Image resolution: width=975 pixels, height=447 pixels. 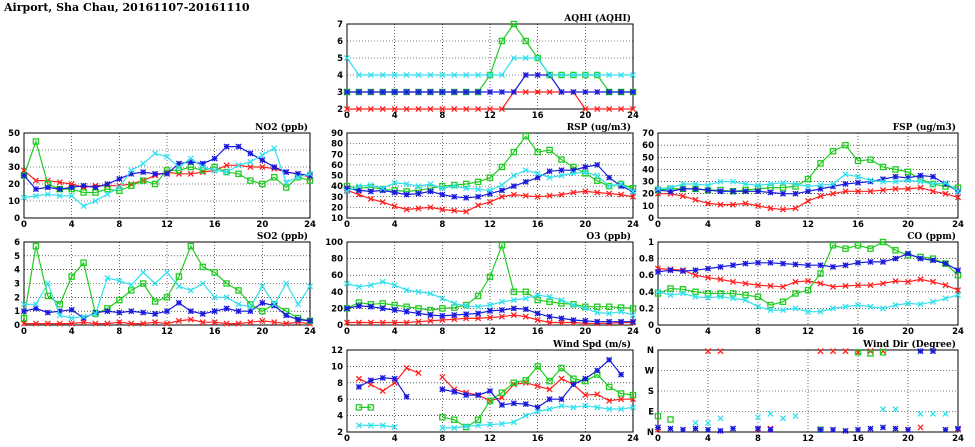 What do you see at coordinates (651, 392) in the screenshot?
I see `y-tick-label: S` at bounding box center [651, 392].